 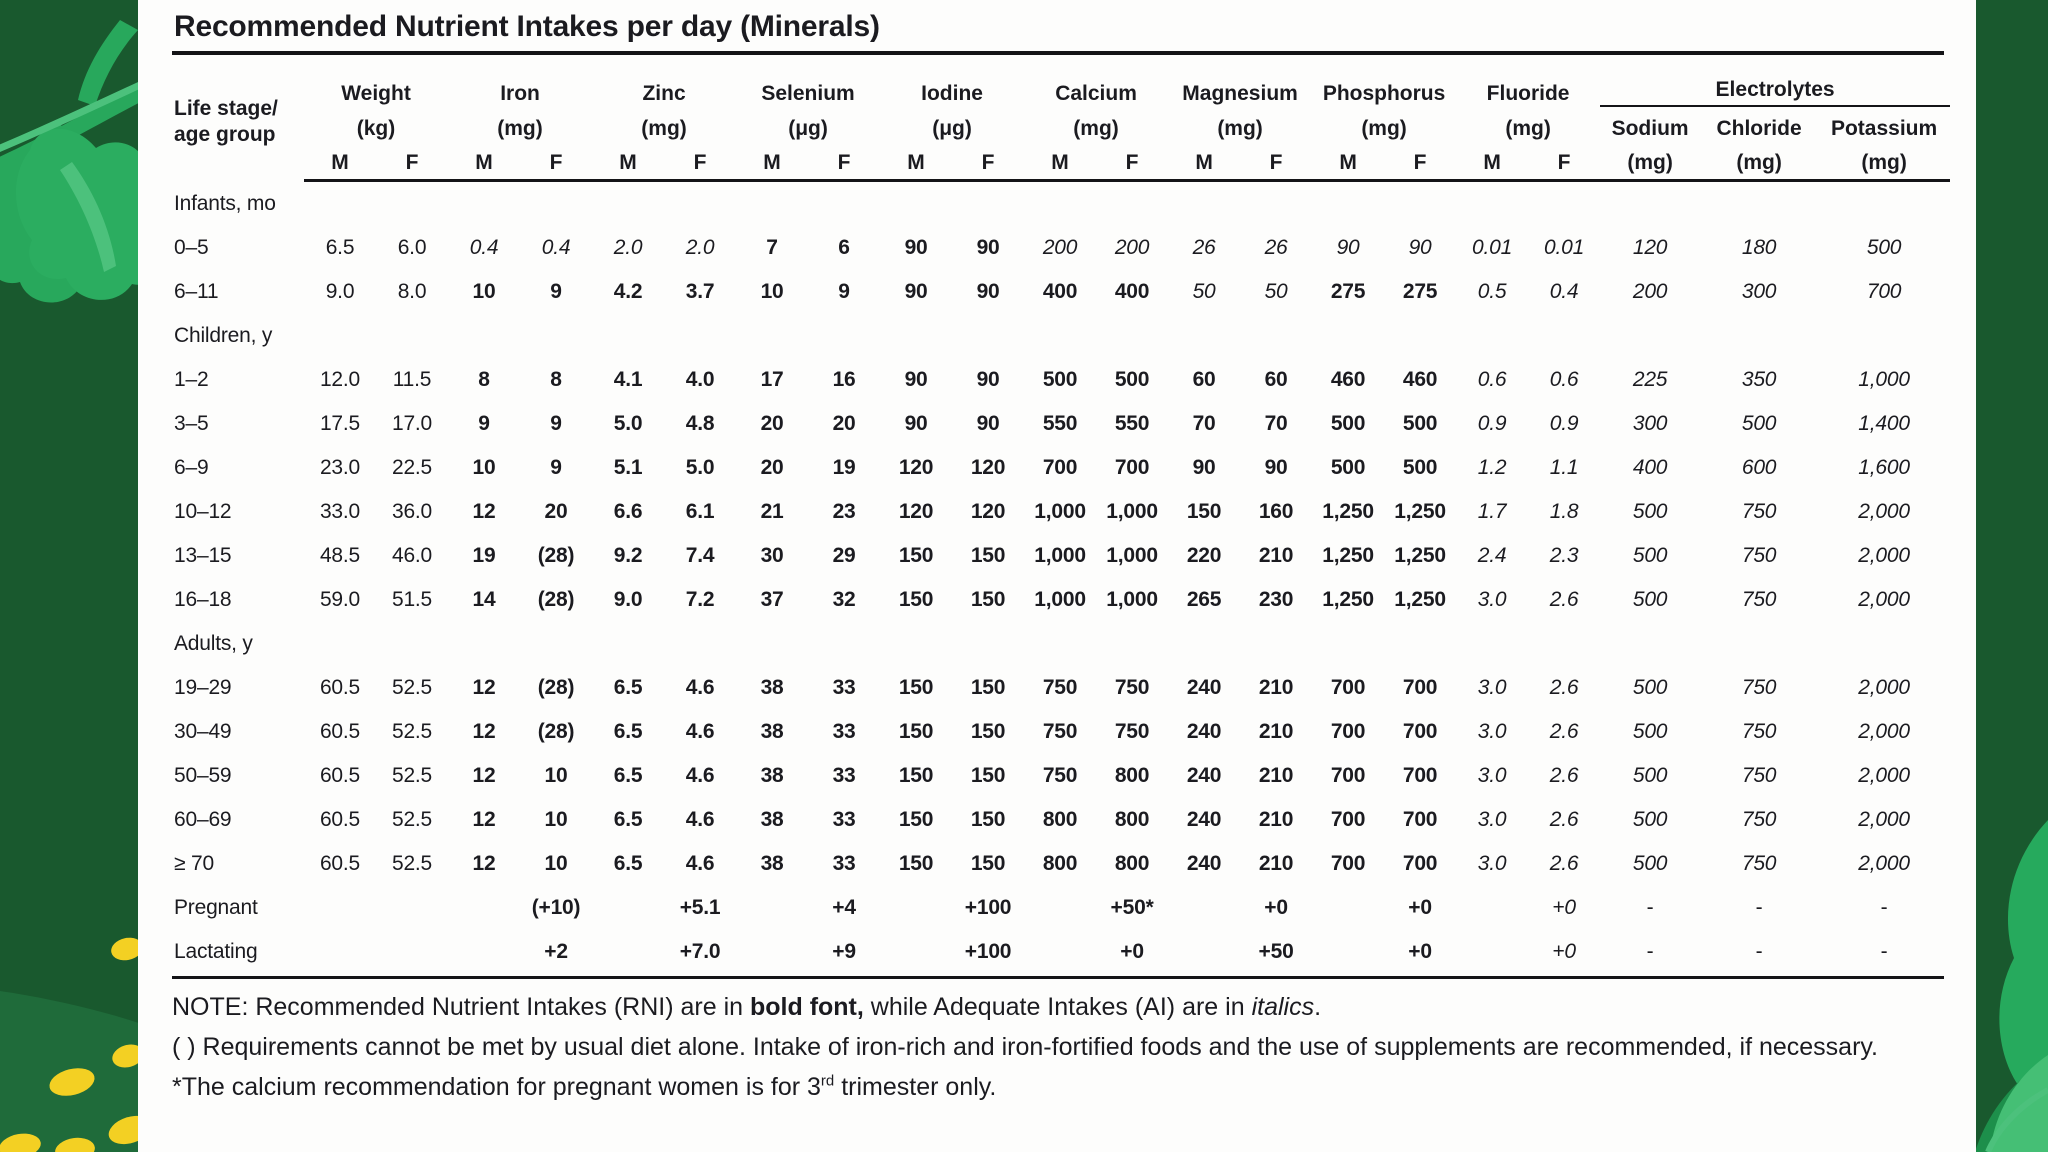 I want to click on value-cell: 1,250, so click(x=1348, y=599).